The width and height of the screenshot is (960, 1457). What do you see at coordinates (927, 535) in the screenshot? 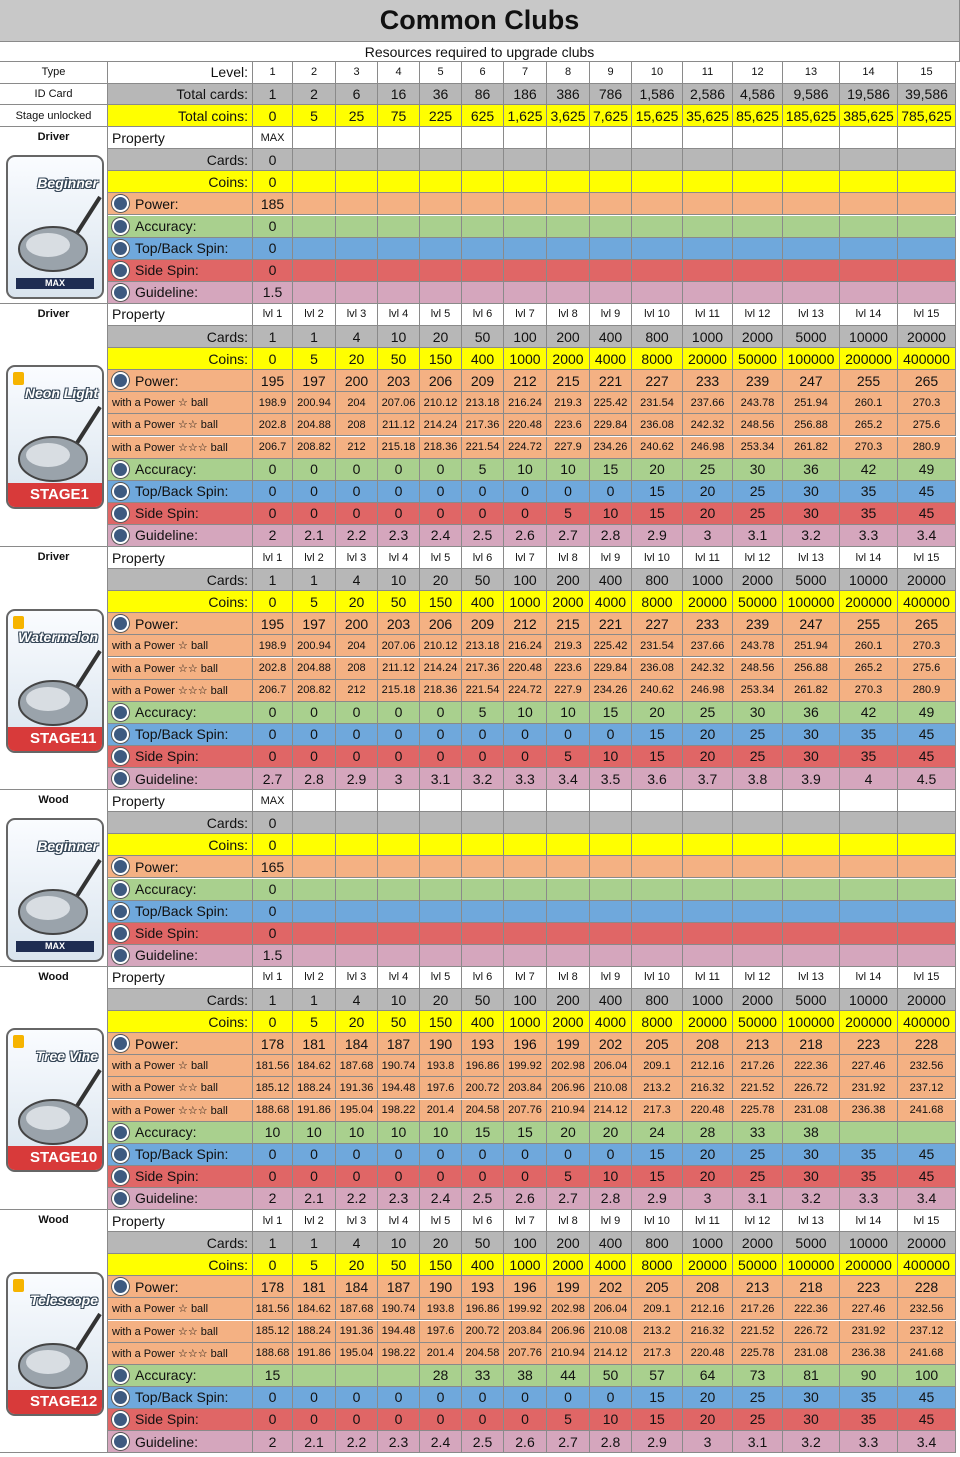
I see `value-cell: 3.4` at bounding box center [927, 535].